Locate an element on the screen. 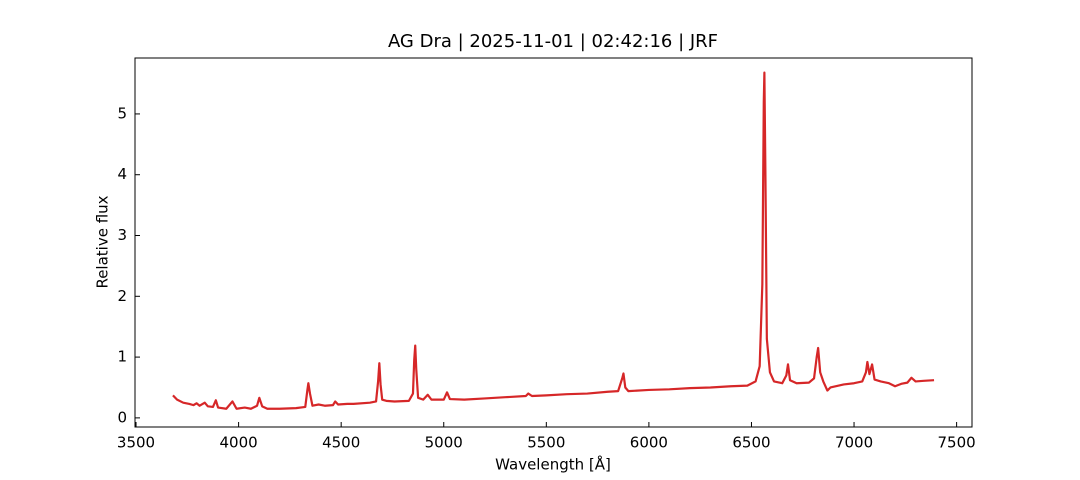 The height and width of the screenshot is (480, 1080). x-tick-label: 3500 is located at coordinates (136, 443).